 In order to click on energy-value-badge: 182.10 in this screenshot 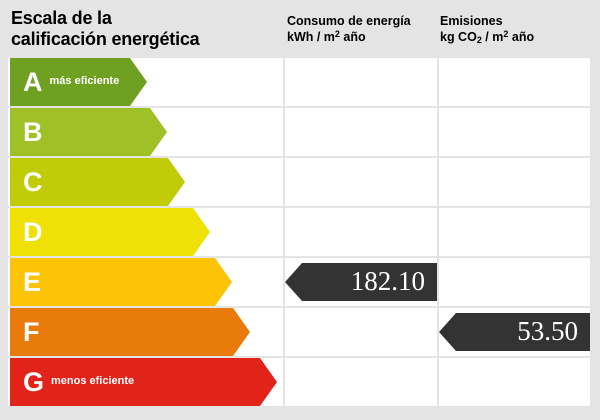, I will do `click(361, 282)`.